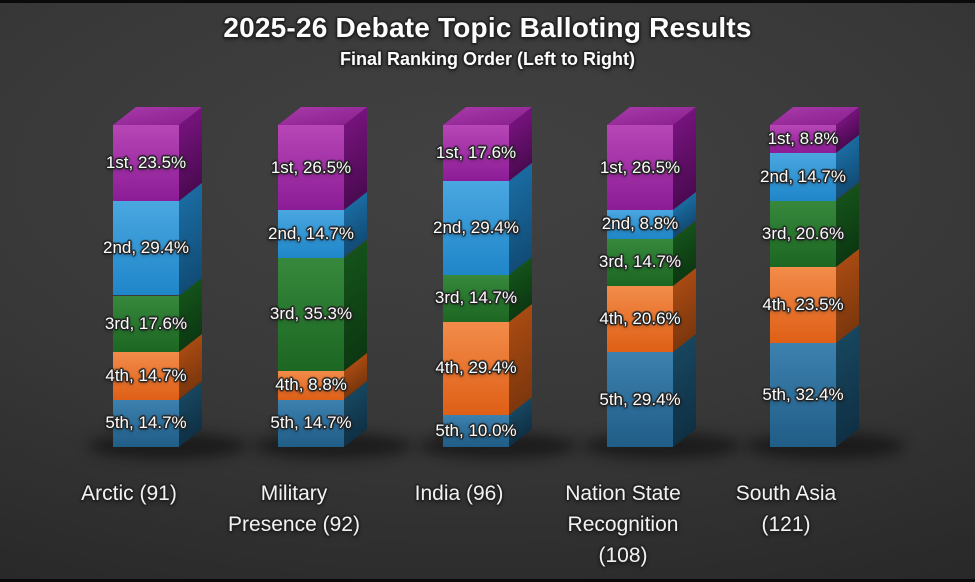 The height and width of the screenshot is (582, 975). I want to click on bar-1-data-label-5th: 5th, 14.7%, so click(146, 423).